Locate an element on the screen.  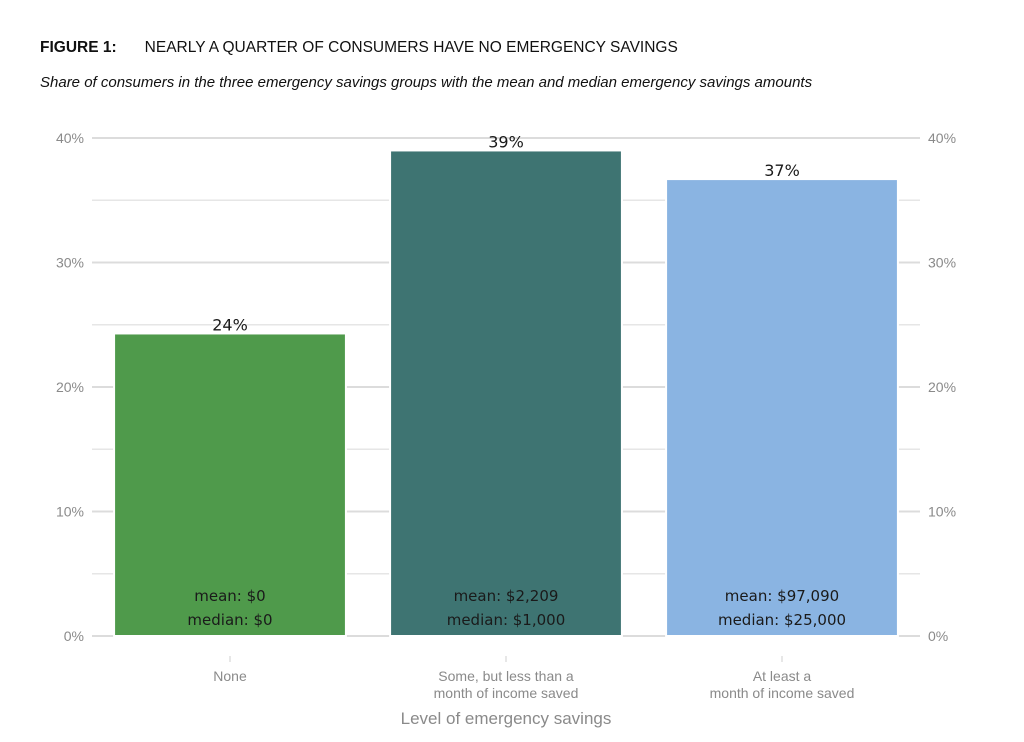
y-axis-left: 0% 10% 20% 30% 40% is located at coordinates (70, 387).